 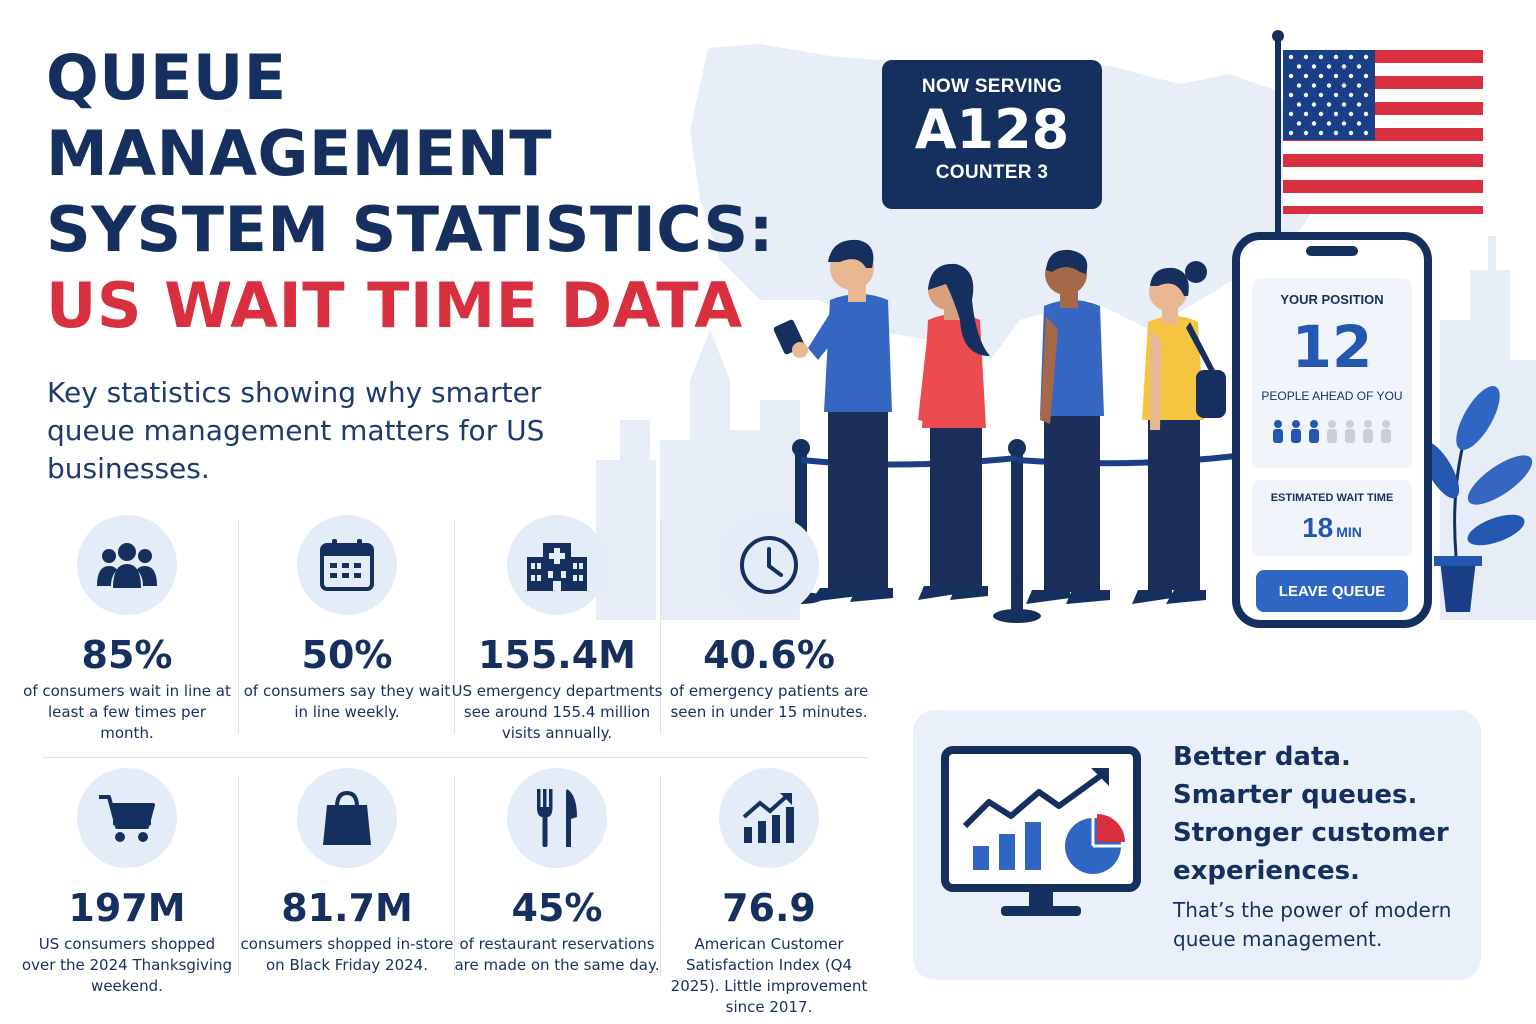 What do you see at coordinates (769, 655) in the screenshot?
I see `stat-value: 40.6%` at bounding box center [769, 655].